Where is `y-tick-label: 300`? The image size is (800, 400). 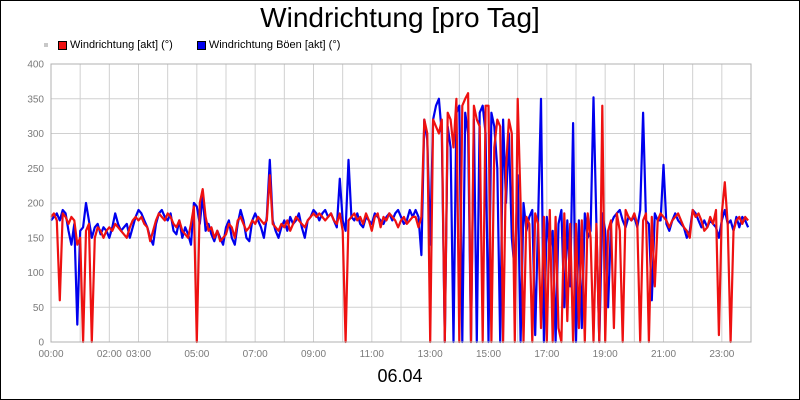 y-tick-label: 300 is located at coordinates (35, 134).